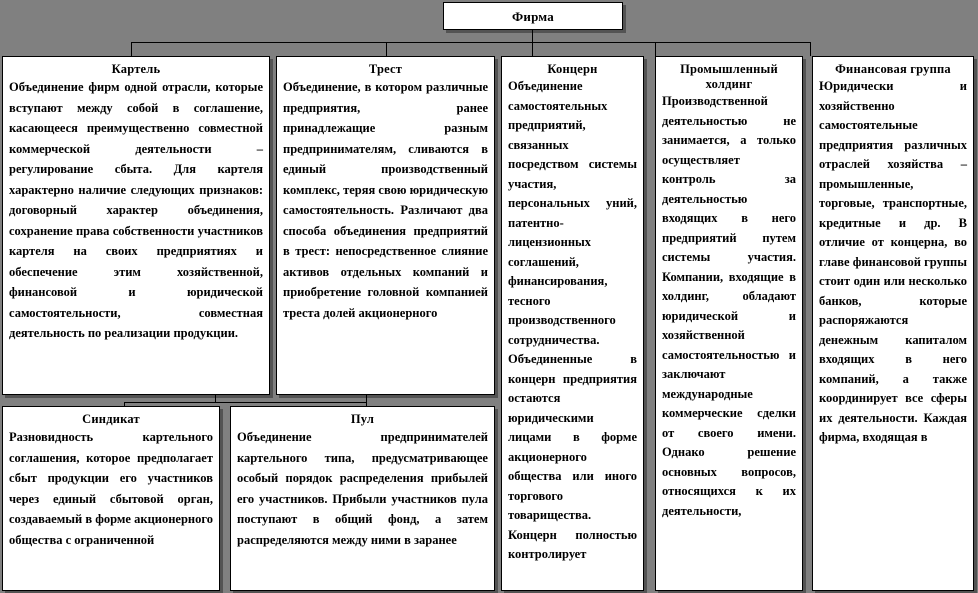 The image size is (978, 593). Describe the element at coordinates (385, 69) in the screenshot. I see `node-trest-title: Трест` at that location.